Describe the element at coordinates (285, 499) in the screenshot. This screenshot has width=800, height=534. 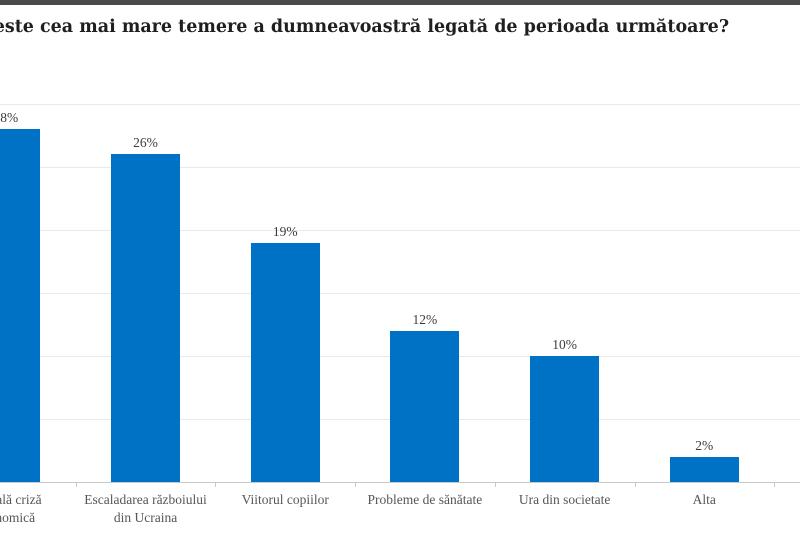
I see `category-label-viitorul-copiilor: Viitorul copiilor` at that location.